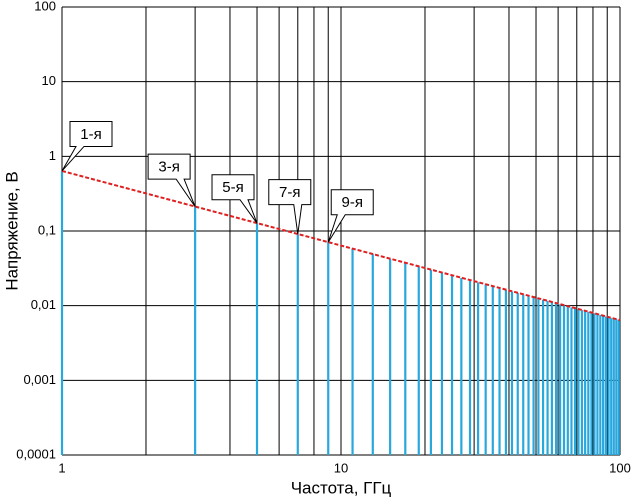 The height and width of the screenshot is (499, 633). I want to click on callout: 3-я, so click(171, 180).